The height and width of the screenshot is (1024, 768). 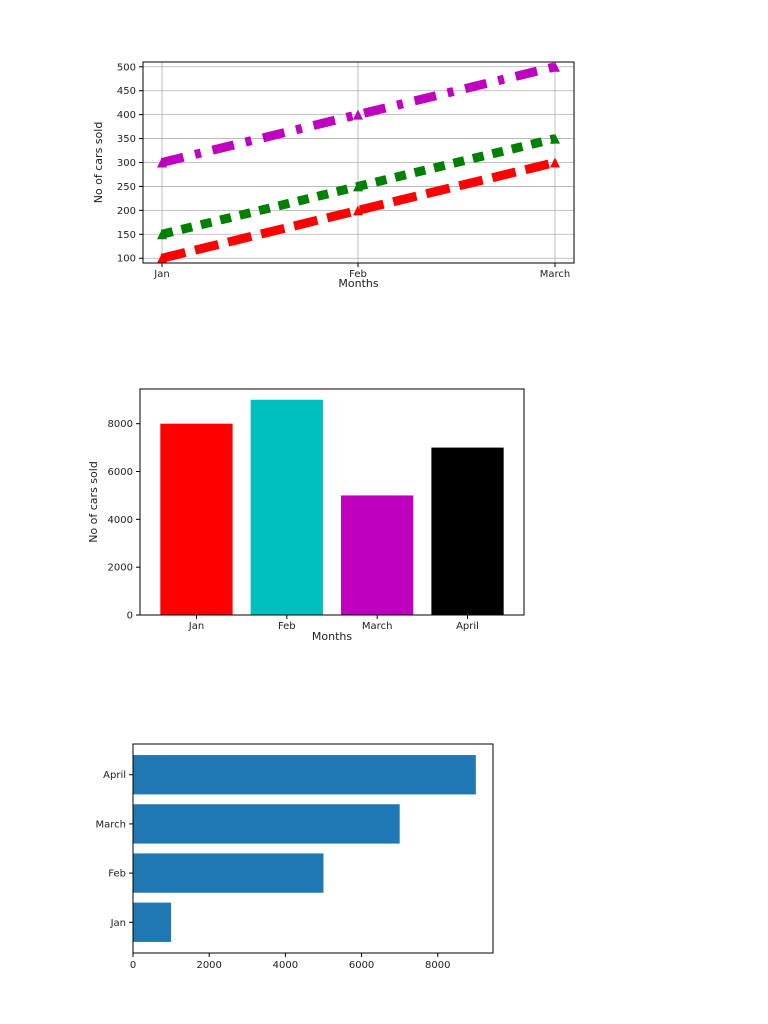 What do you see at coordinates (114, 775) in the screenshot?
I see `y-tick-label: April` at bounding box center [114, 775].